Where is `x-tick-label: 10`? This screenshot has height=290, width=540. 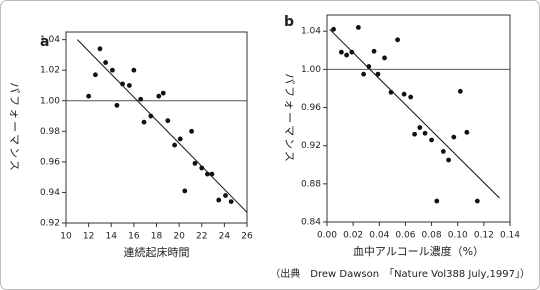
x-tick-label: 10 is located at coordinates (66, 237).